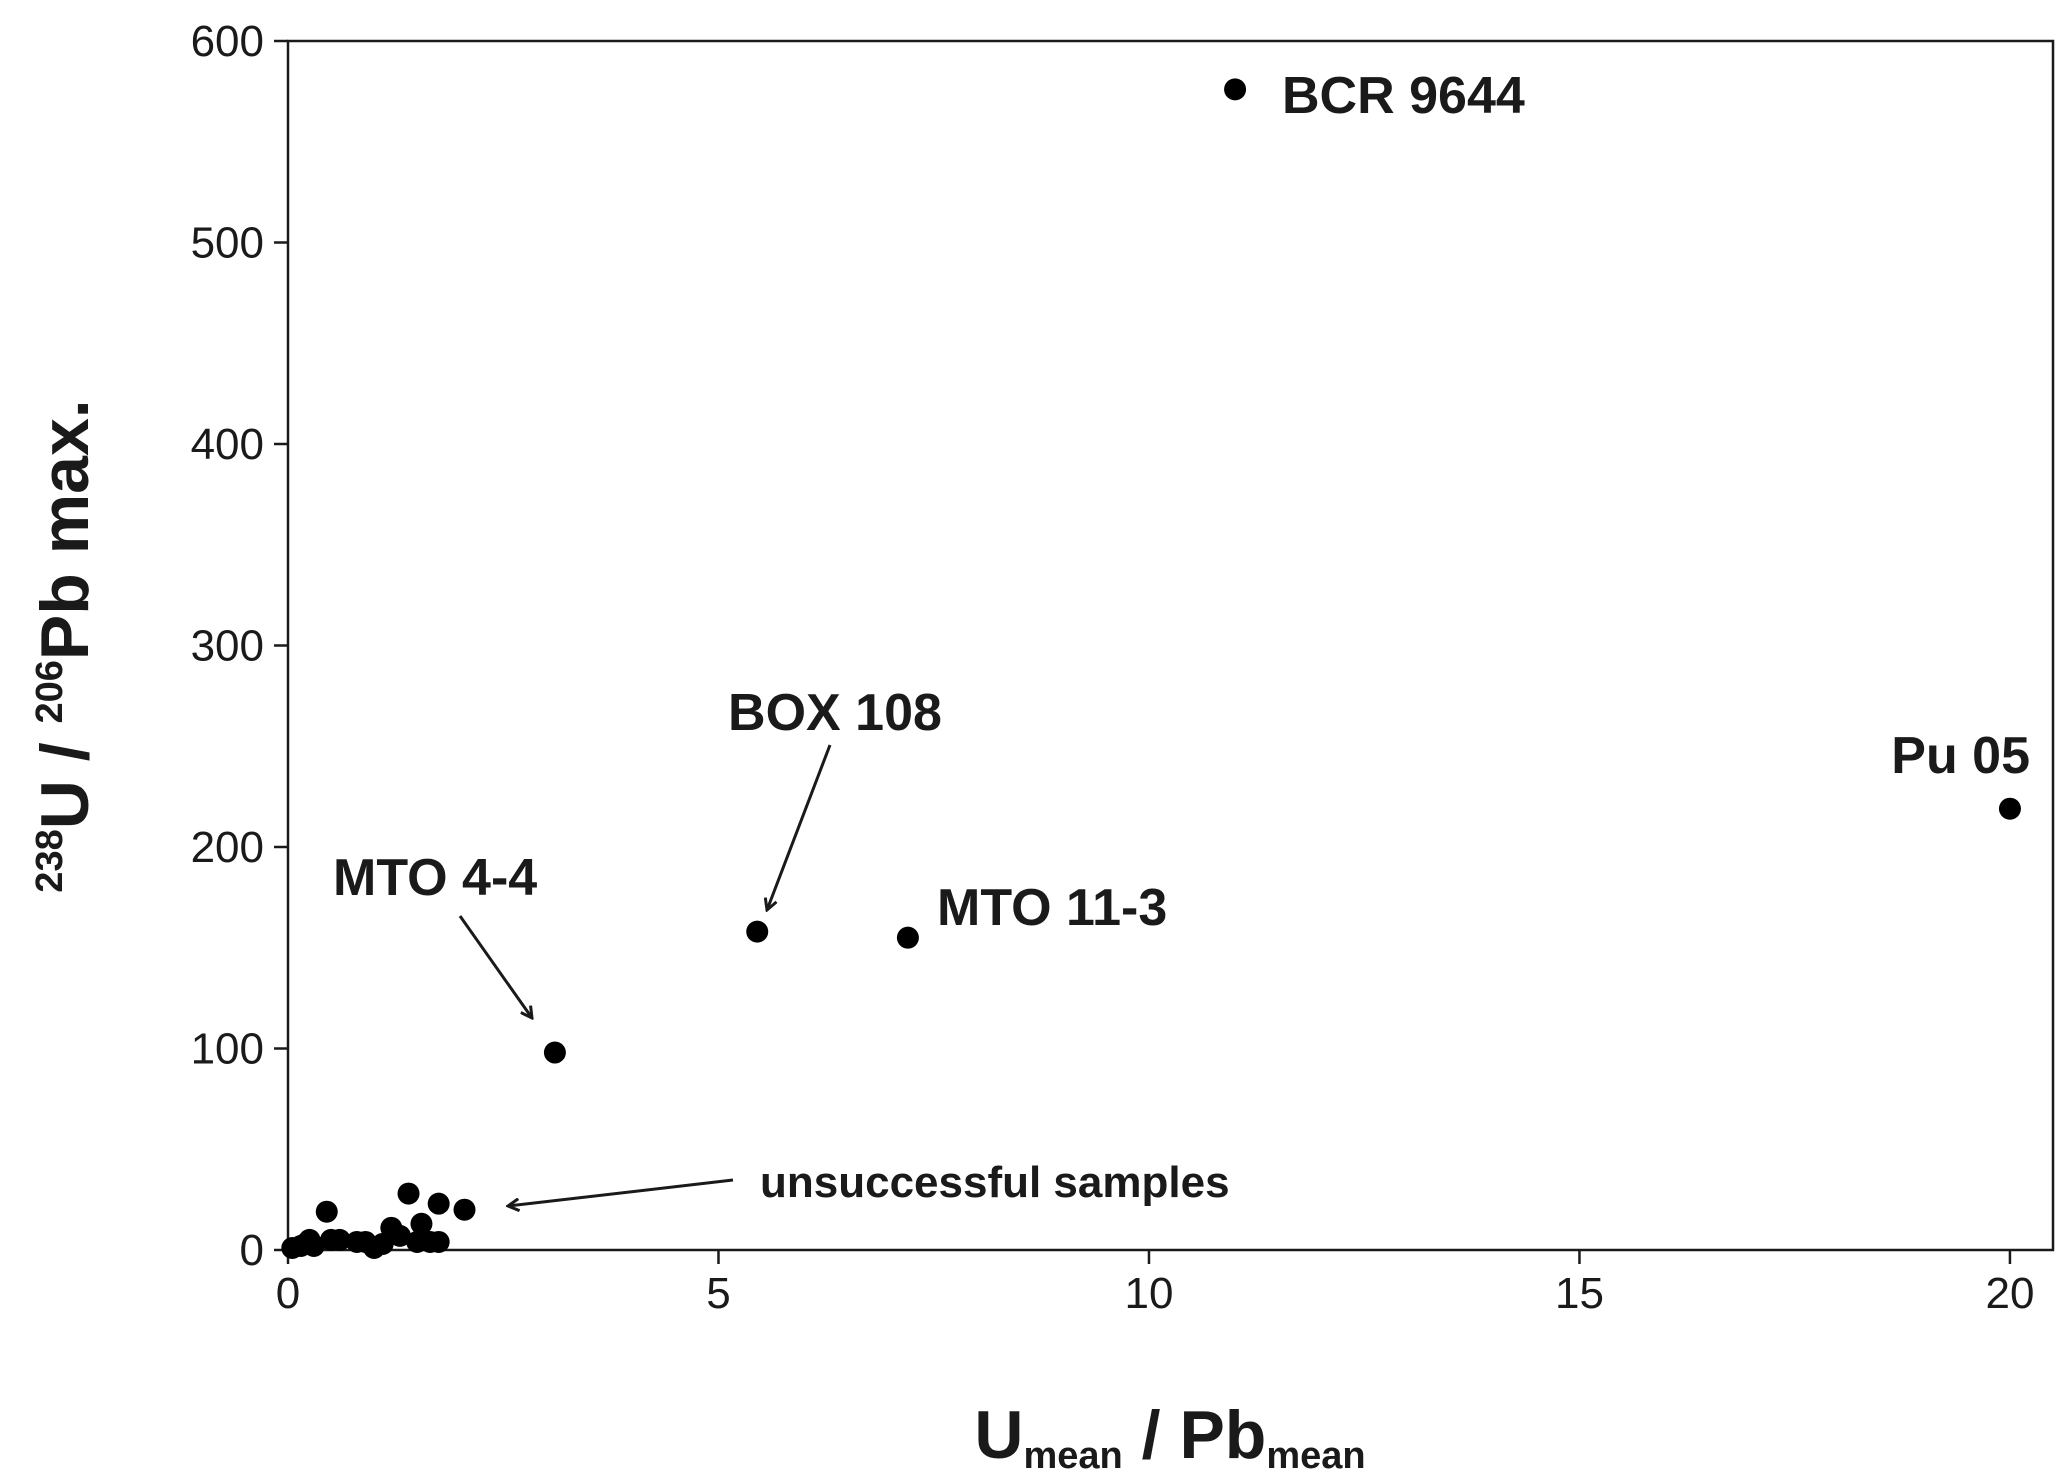  What do you see at coordinates (65, 776) in the screenshot?
I see `y-axis-title-part1: U /` at bounding box center [65, 776].